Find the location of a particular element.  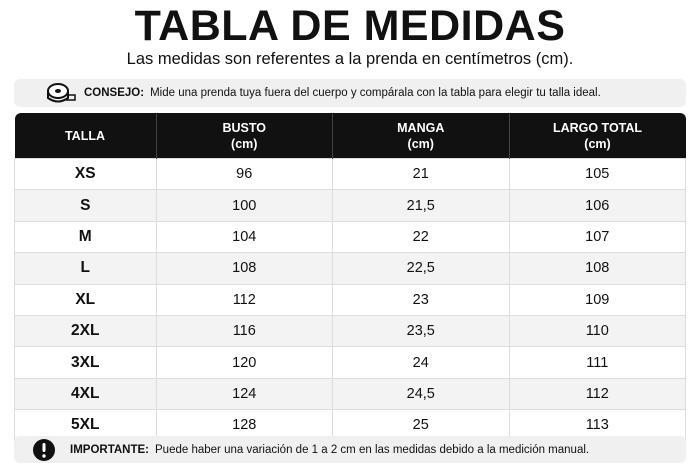

table-row: S 100 21,5 106 is located at coordinates (350, 205).